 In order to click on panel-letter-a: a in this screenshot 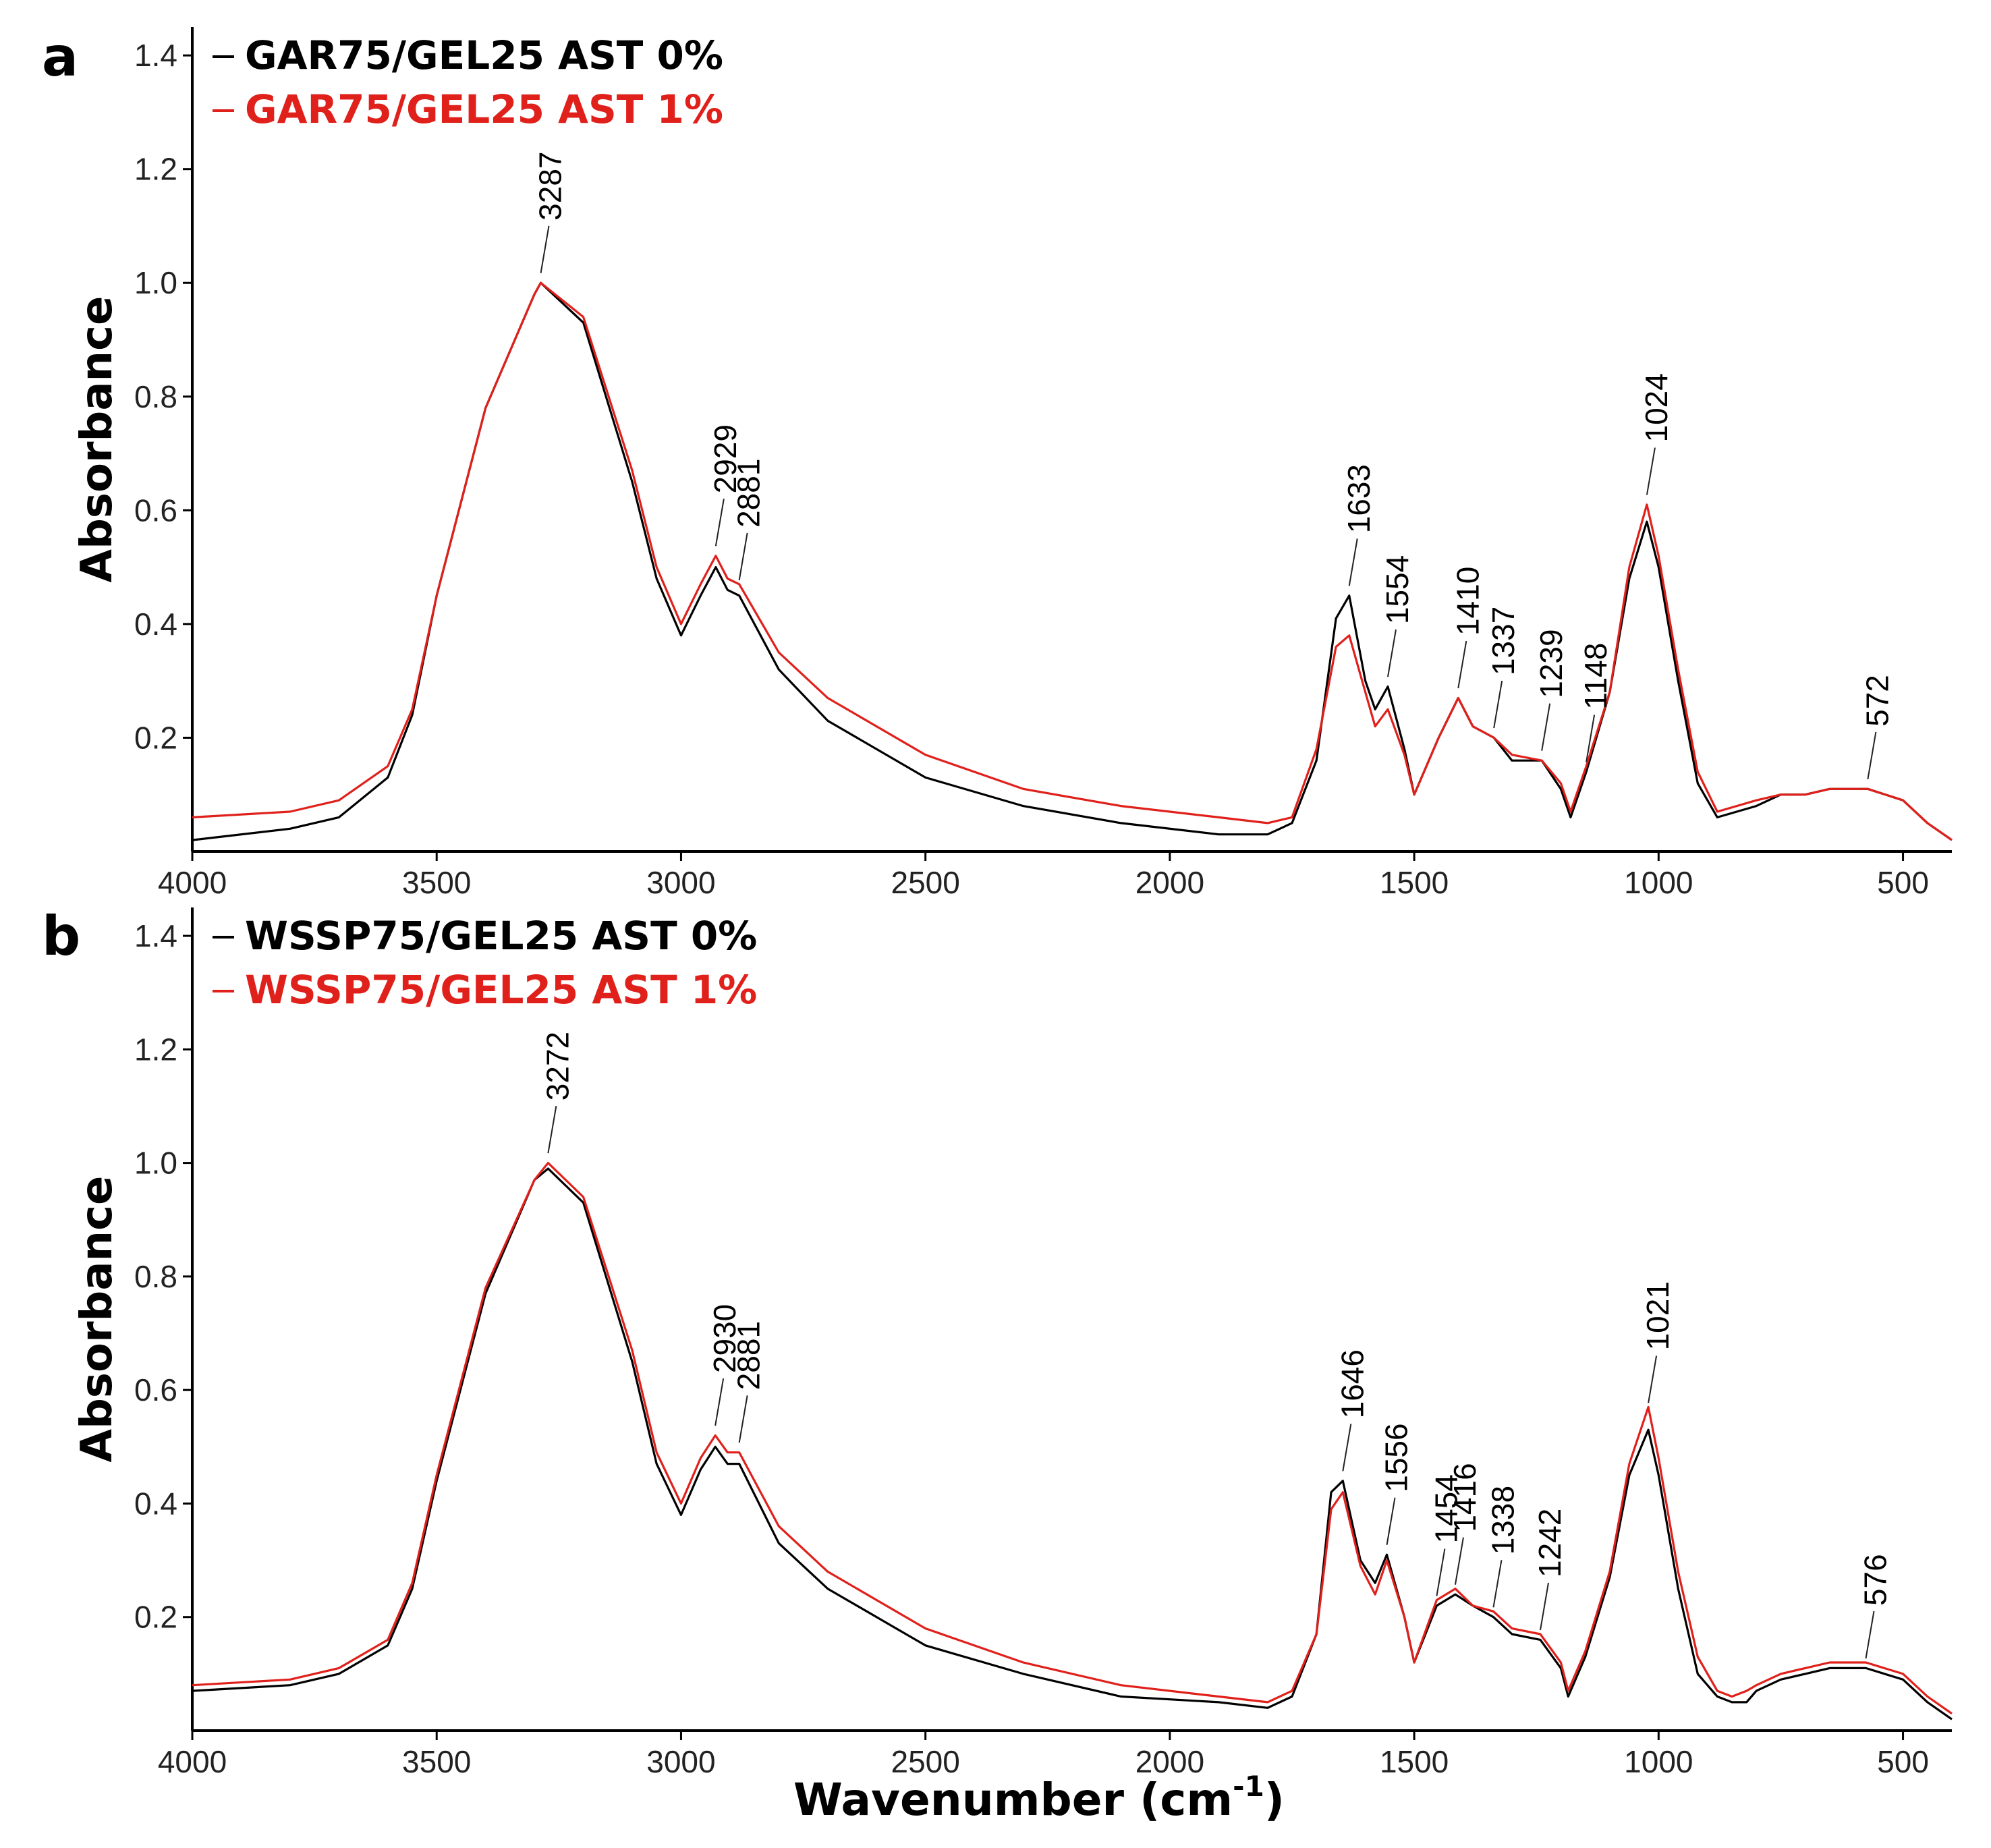, I will do `click(60, 57)`.